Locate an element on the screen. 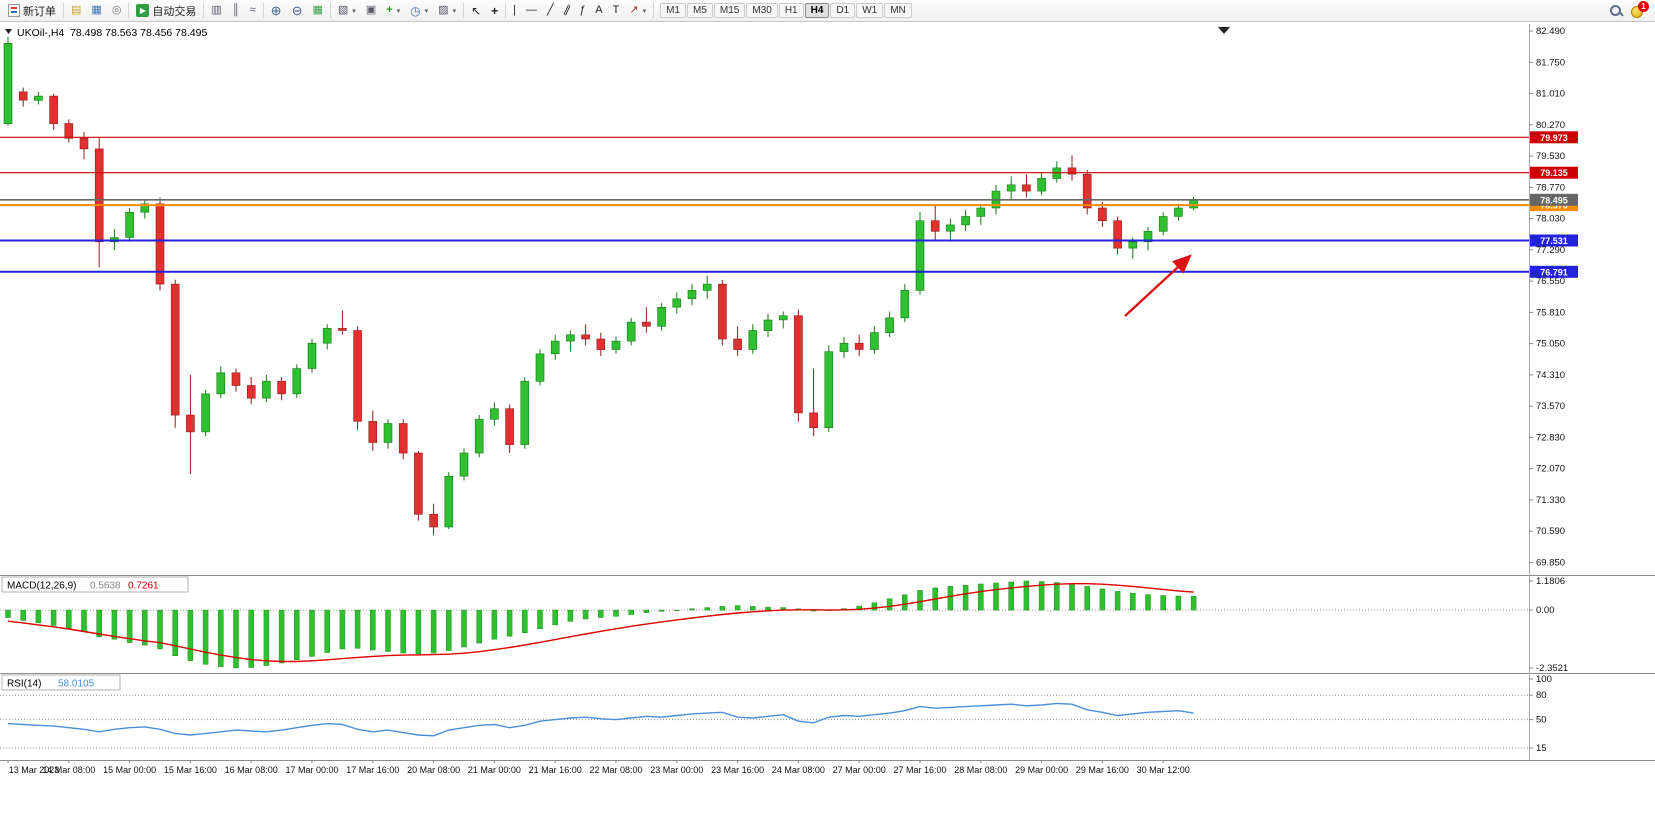 The height and width of the screenshot is (828, 1655). timeframe-button-M1: M1 is located at coordinates (673, 10).